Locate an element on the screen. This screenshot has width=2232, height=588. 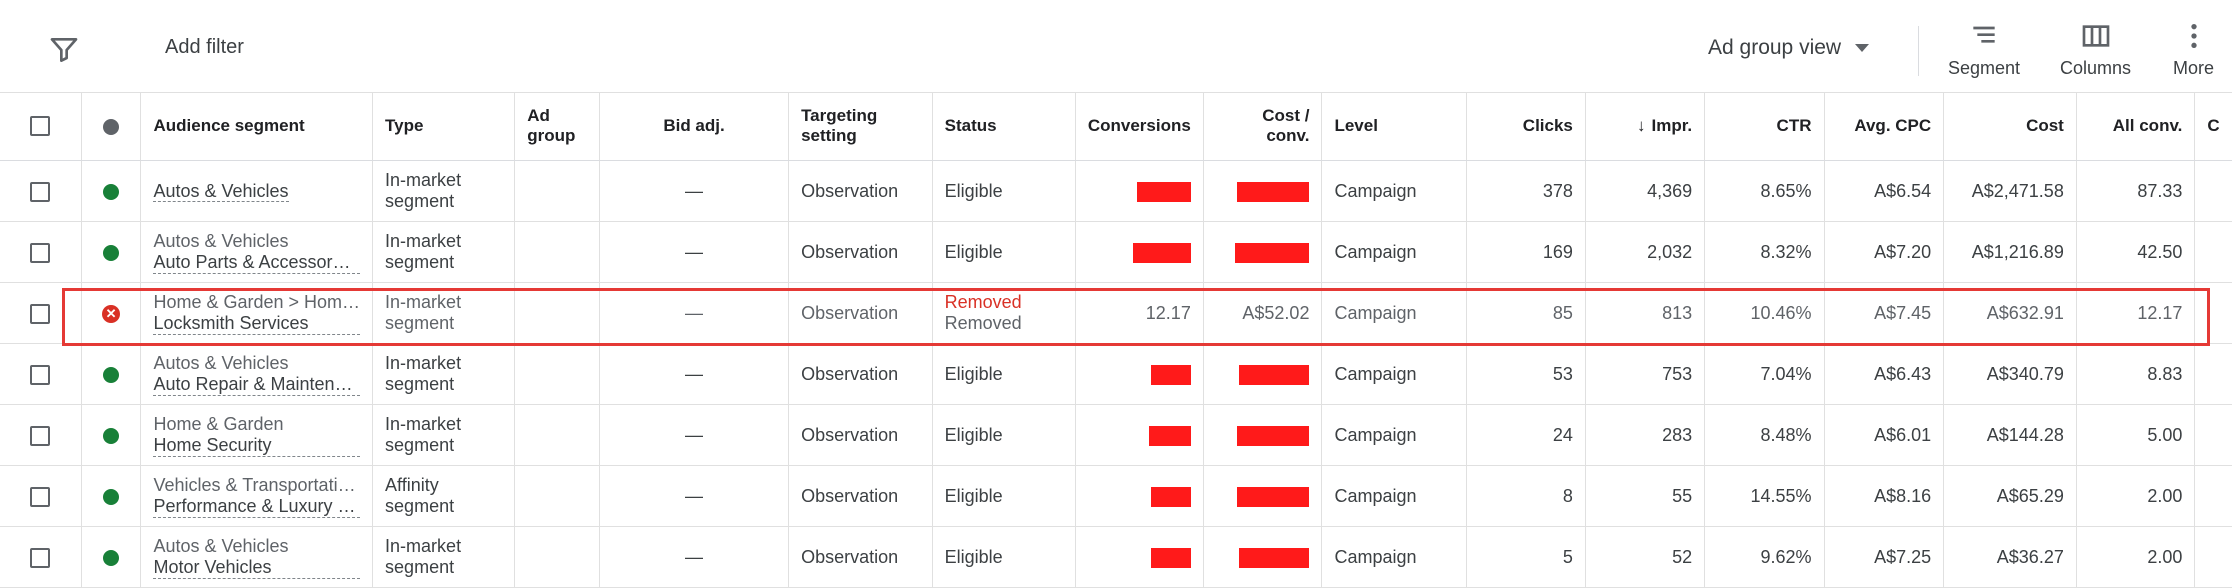
col-bid-adj: Bid adj. is located at coordinates (694, 126).